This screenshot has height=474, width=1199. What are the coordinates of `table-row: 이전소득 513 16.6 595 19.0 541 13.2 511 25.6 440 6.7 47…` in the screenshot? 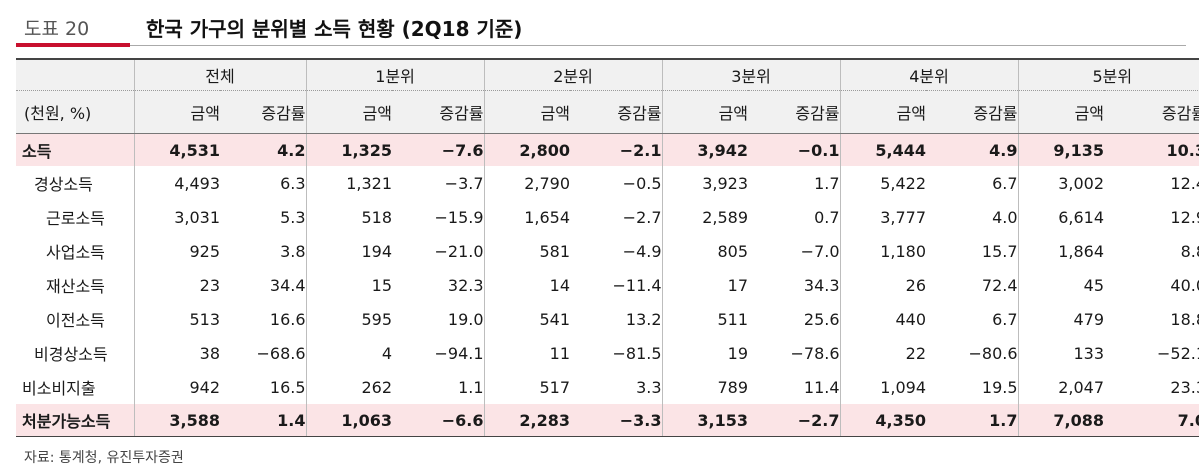 It's located at (607, 319).